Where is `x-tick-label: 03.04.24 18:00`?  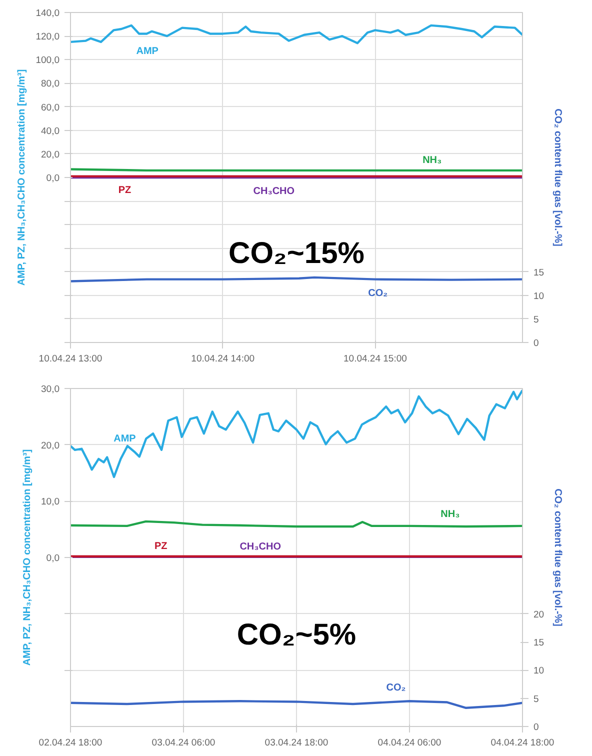
x-tick-label: 03.04.24 18:00 is located at coordinates (296, 743).